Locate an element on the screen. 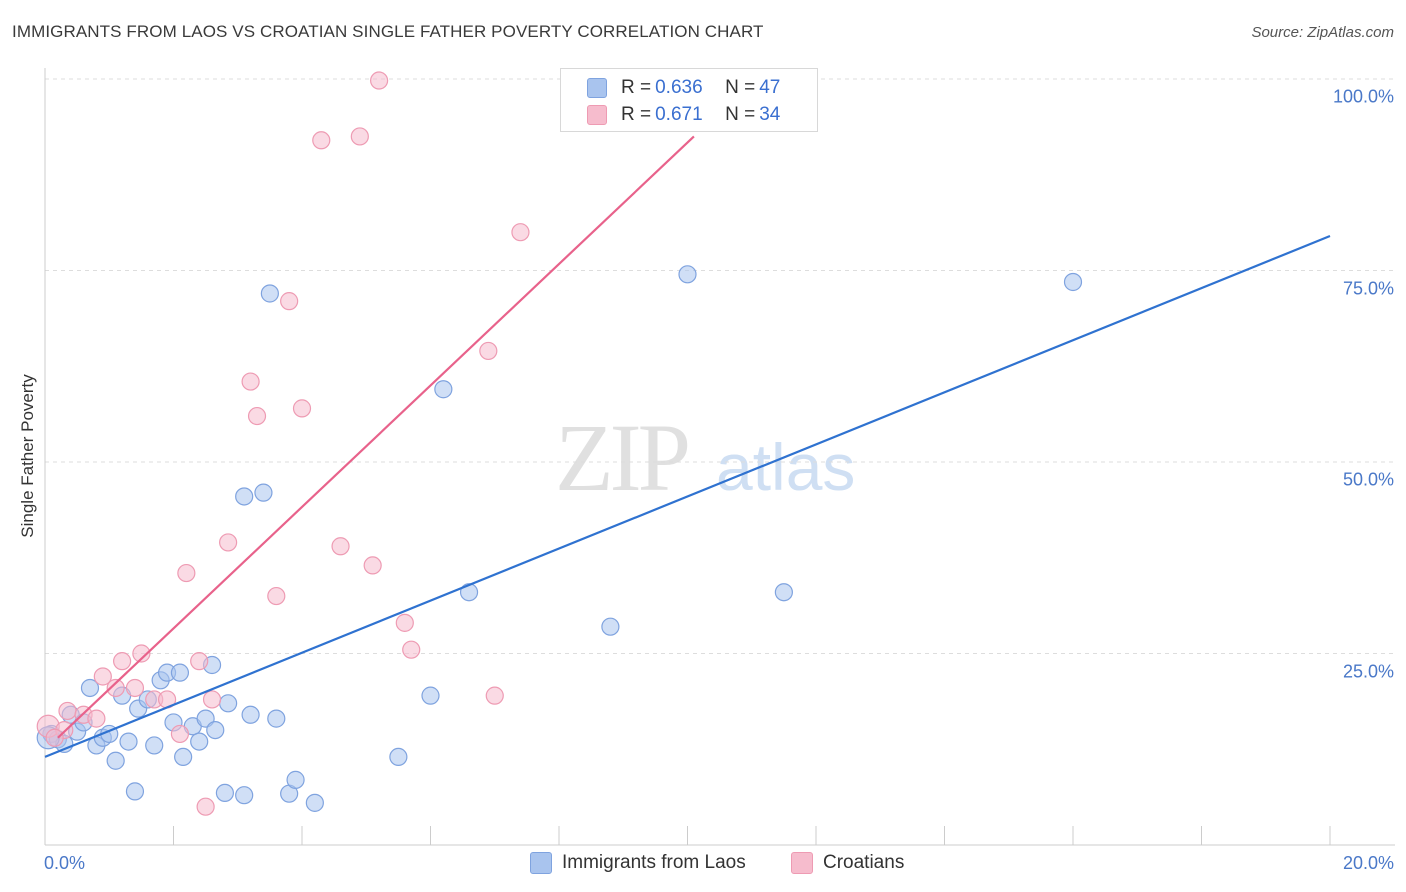  n-value: 47 is located at coordinates (770, 87).